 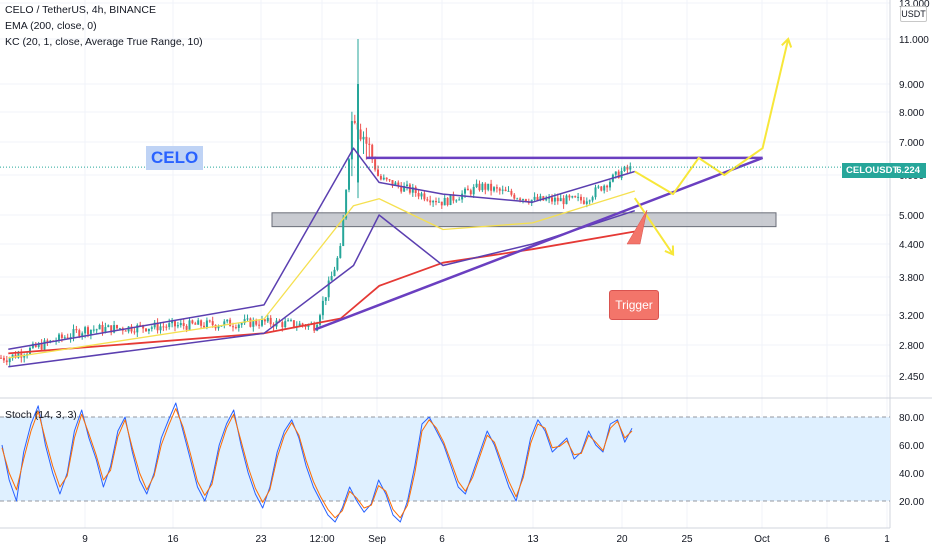 I want to click on price-tag: CELOUSDT 6.224, so click(x=884, y=170).